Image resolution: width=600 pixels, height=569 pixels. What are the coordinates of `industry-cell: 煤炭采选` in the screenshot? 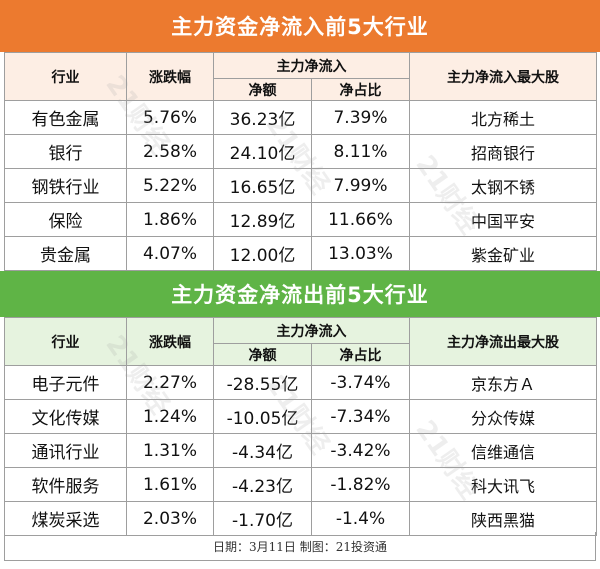 It's located at (65, 518).